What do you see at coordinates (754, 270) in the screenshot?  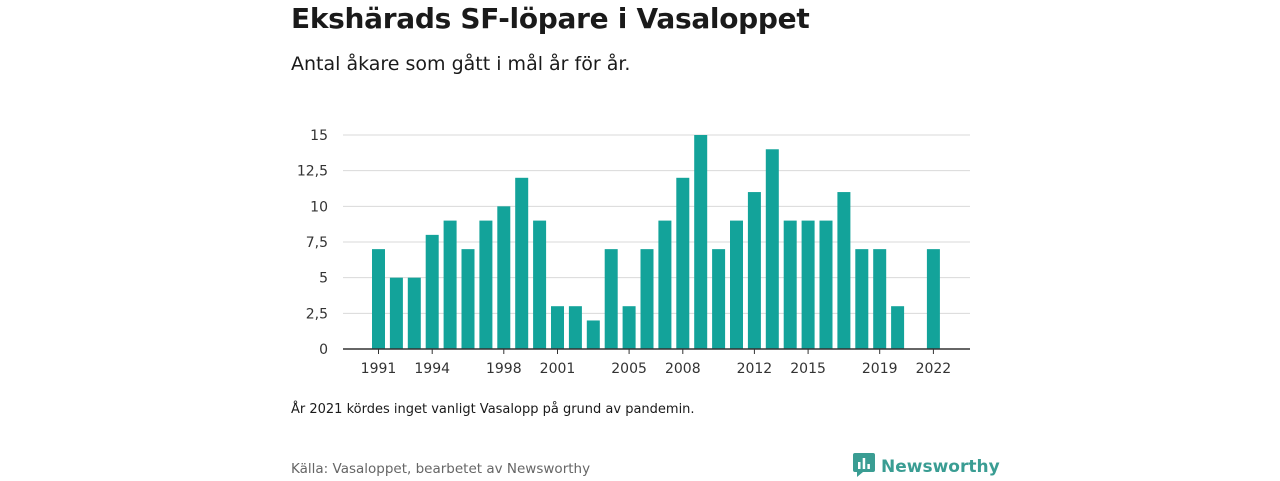 I see `bar-2012` at bounding box center [754, 270].